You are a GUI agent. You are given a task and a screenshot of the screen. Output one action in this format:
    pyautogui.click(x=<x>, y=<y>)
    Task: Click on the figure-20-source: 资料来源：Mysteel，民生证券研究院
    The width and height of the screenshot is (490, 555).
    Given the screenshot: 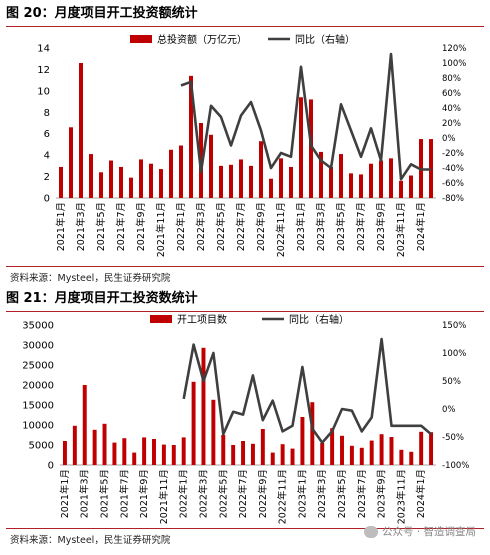 What is the action you would take?
    pyautogui.click(x=90, y=278)
    